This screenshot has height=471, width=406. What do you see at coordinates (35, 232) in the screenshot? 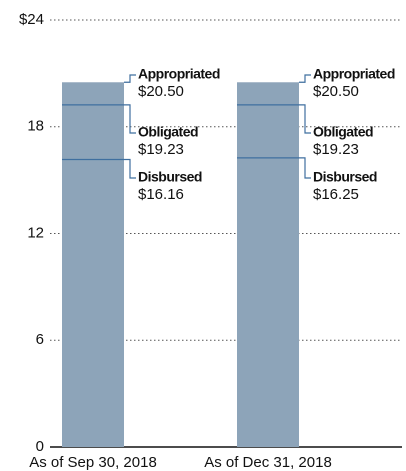
I see `y-tick-label: 12` at bounding box center [35, 232].